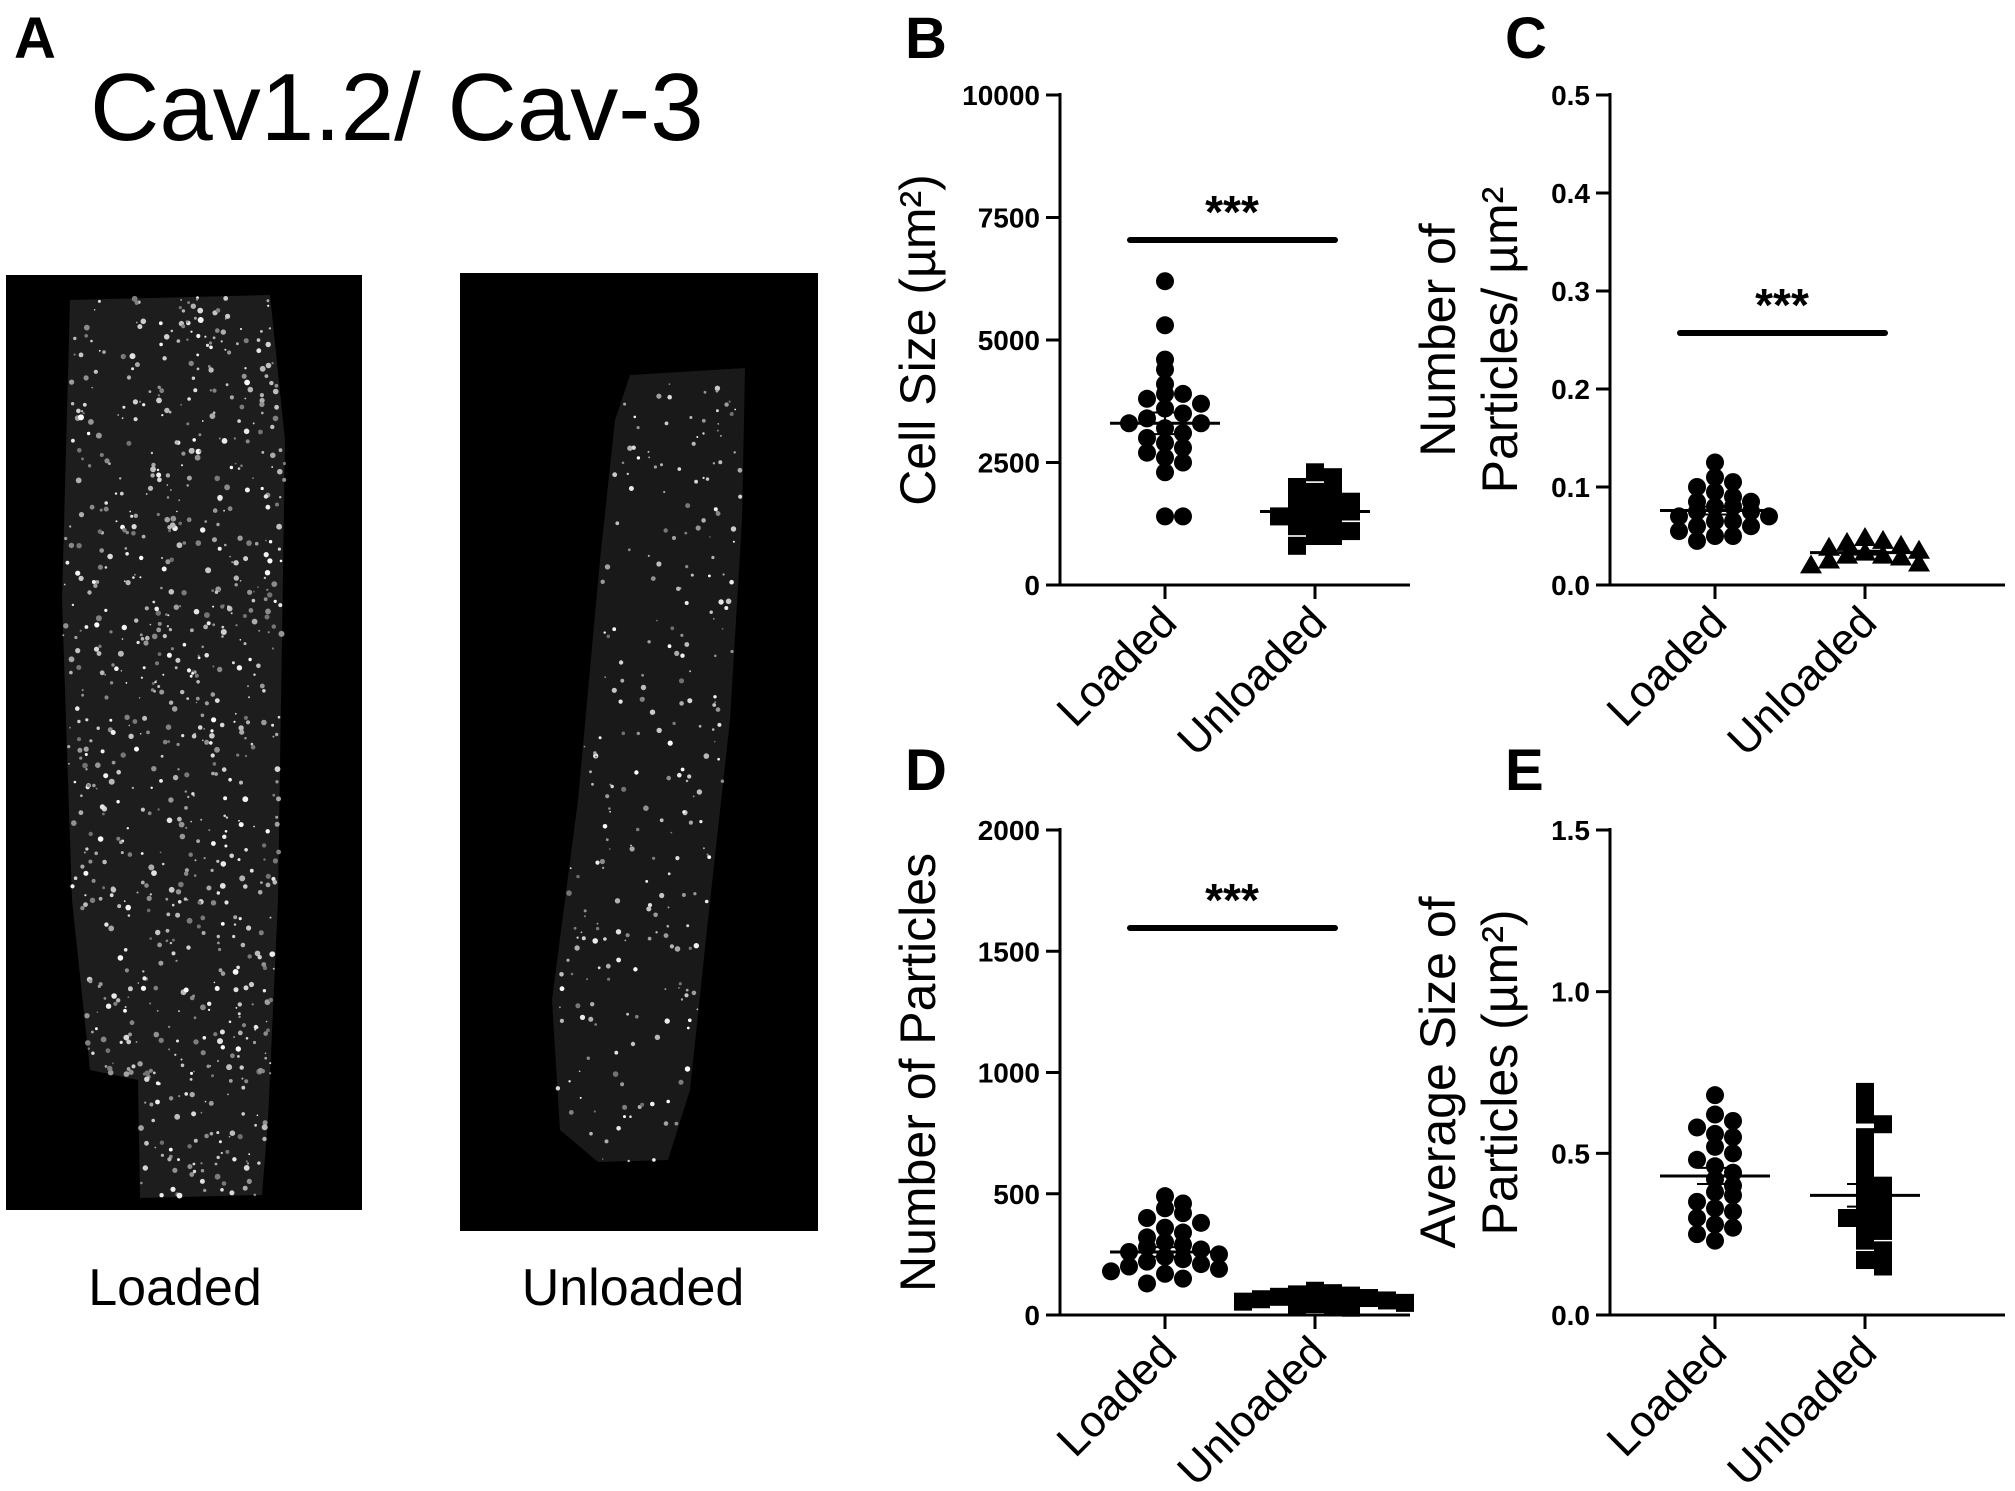 This screenshot has width=2015, height=1491. Describe the element at coordinates (174, 747) in the screenshot. I see `cell-loaded` at that location.